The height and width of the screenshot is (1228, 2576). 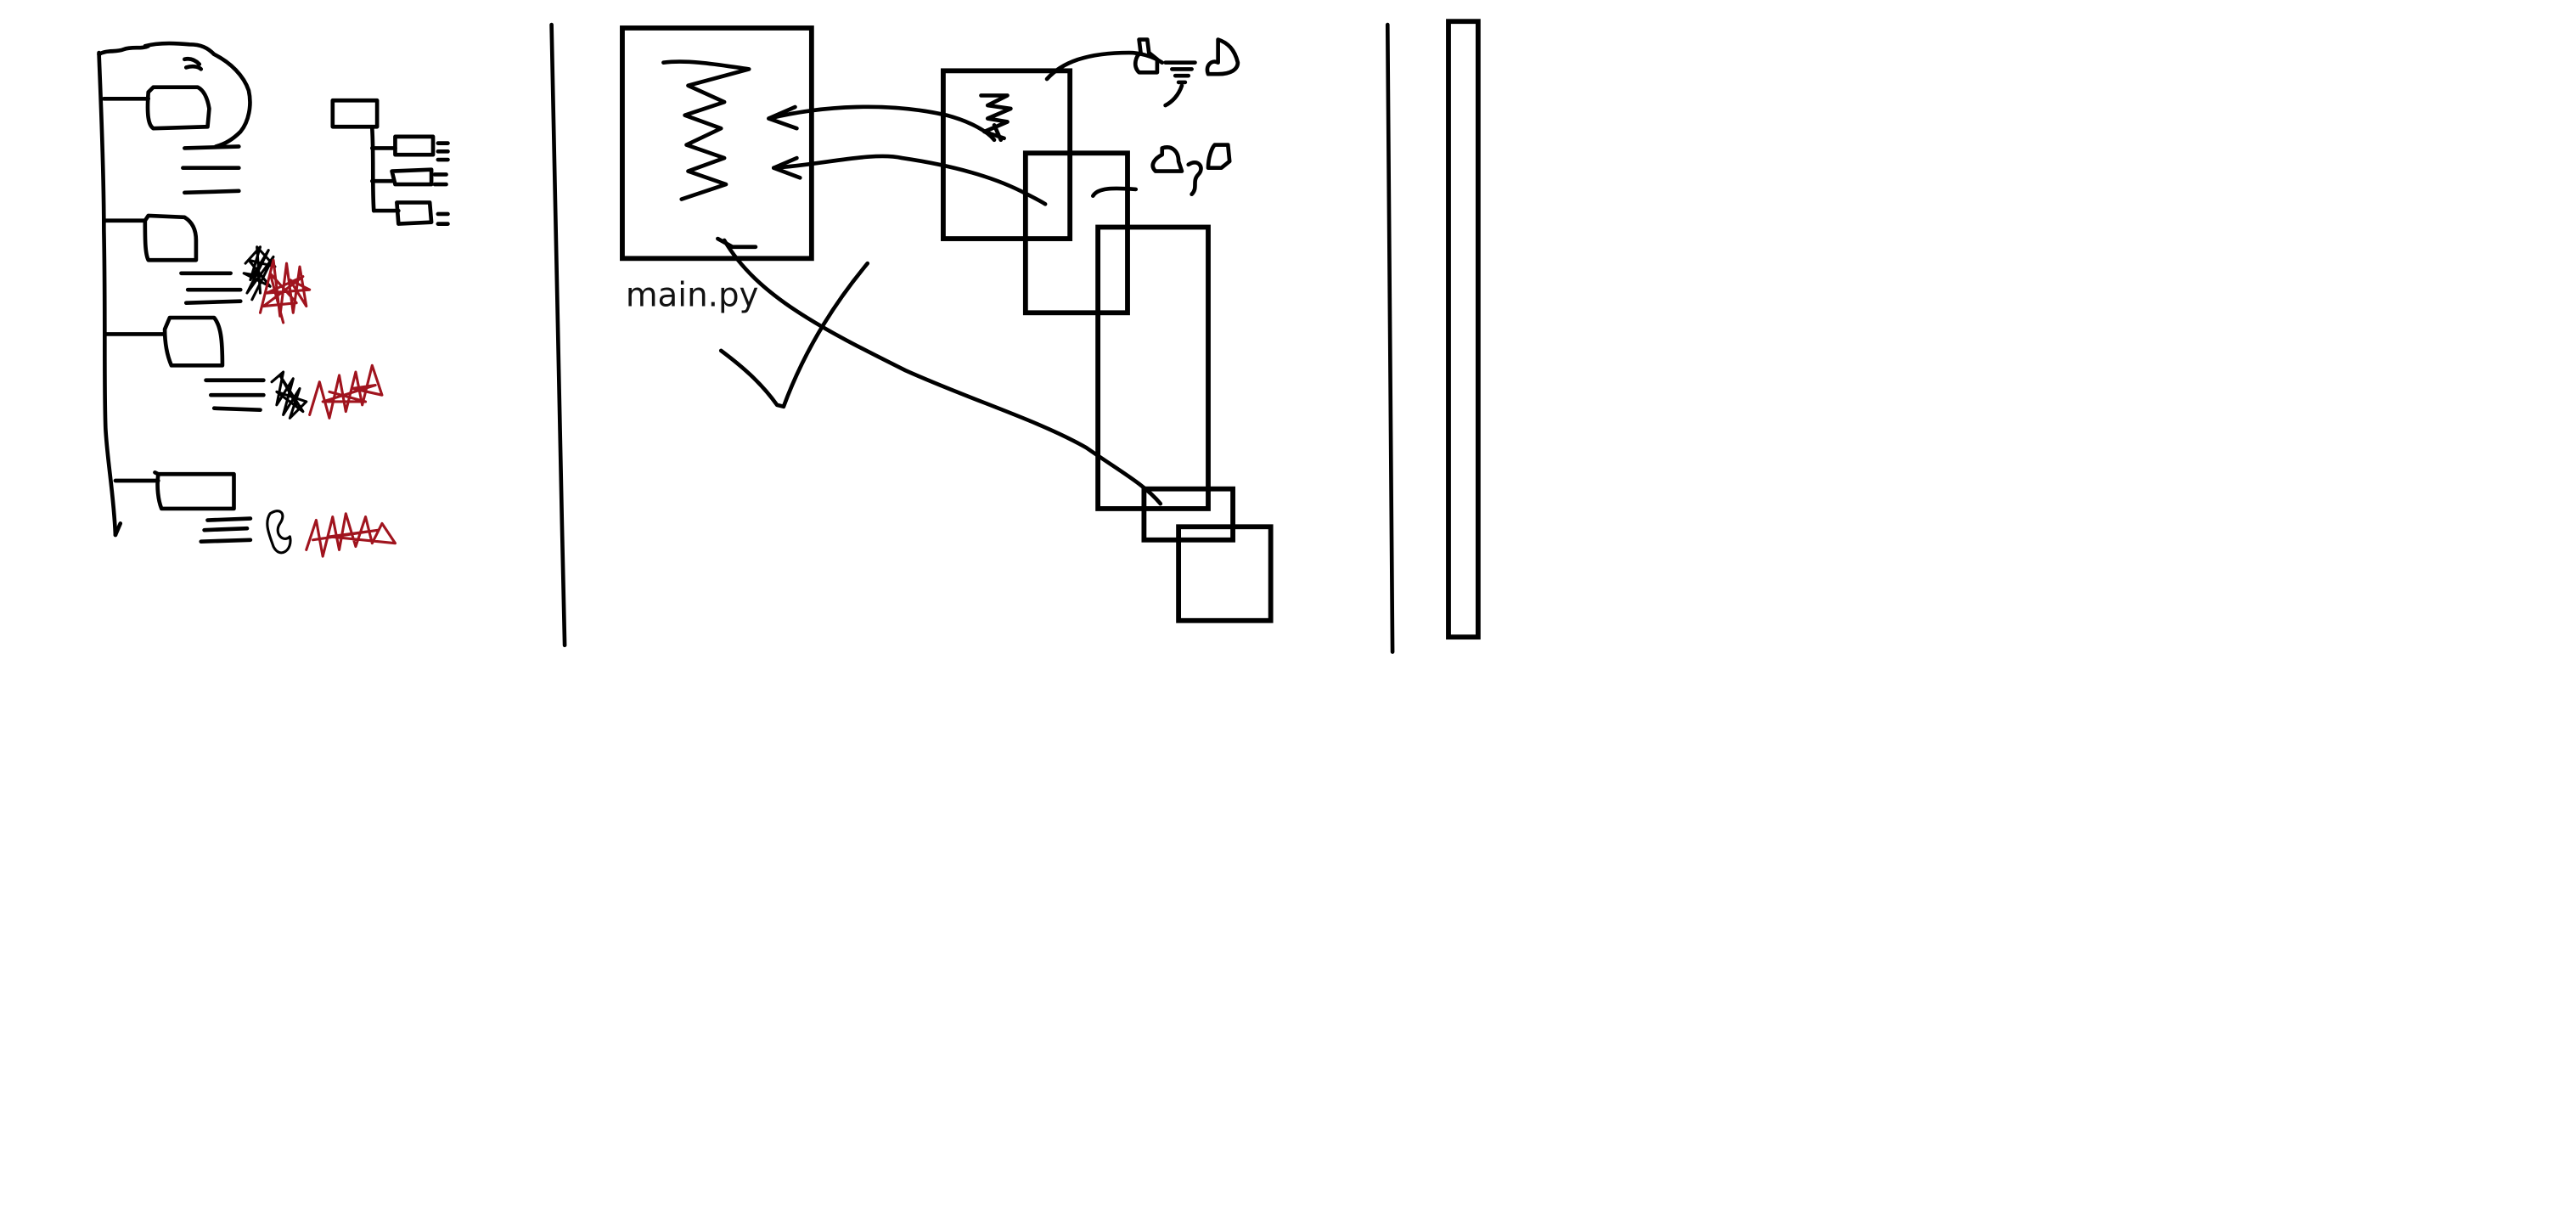 I want to click on connector-line, so click(x=942, y=372).